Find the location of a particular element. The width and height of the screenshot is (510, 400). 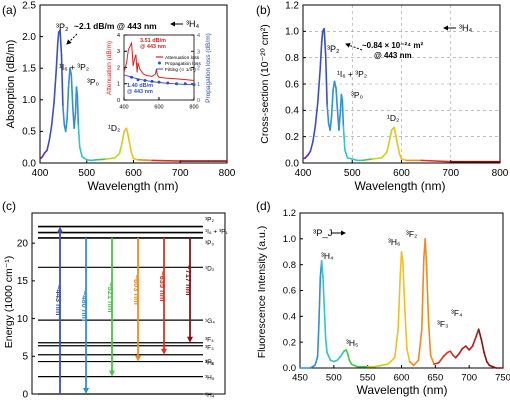

panel-a-inset-right-ytick-label: 4 is located at coordinates (198, 36).